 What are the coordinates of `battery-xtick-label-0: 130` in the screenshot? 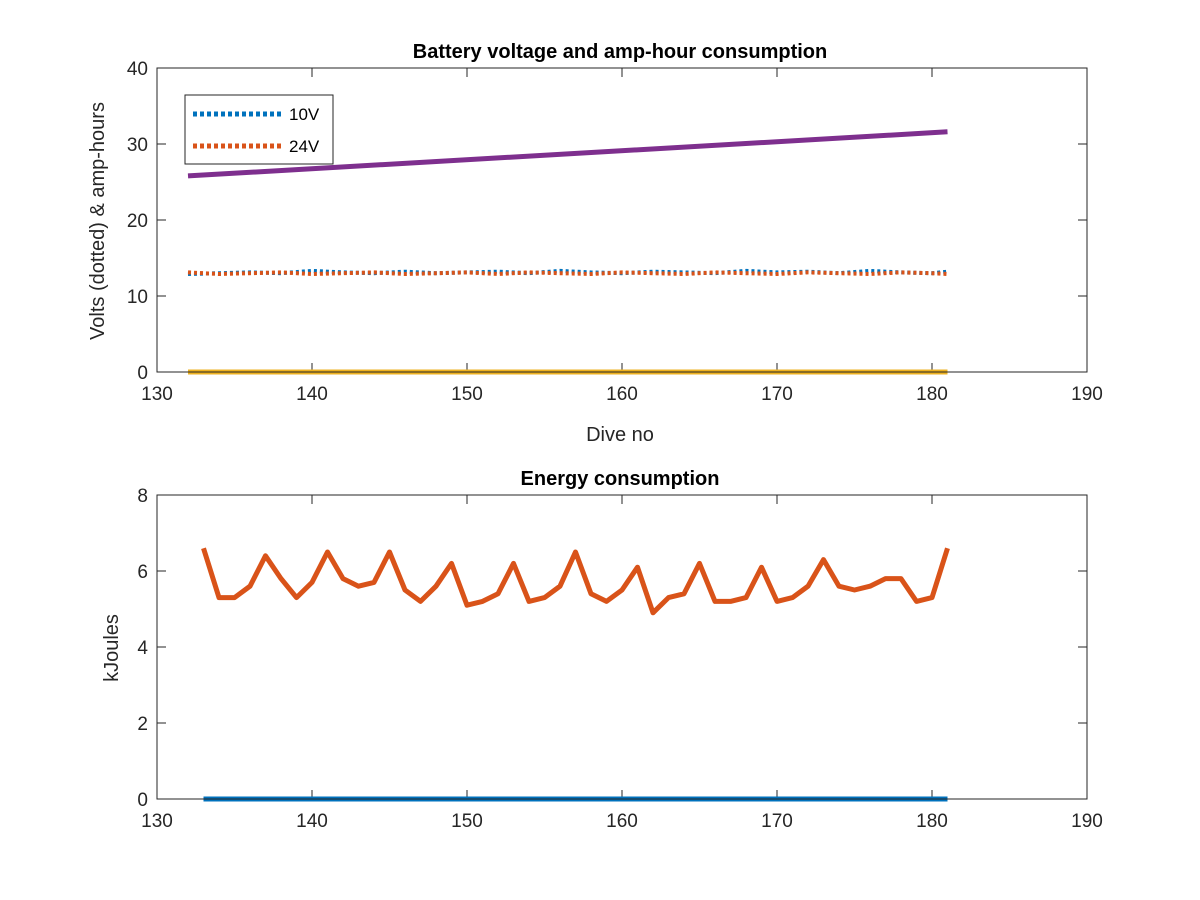 It's located at (157, 394).